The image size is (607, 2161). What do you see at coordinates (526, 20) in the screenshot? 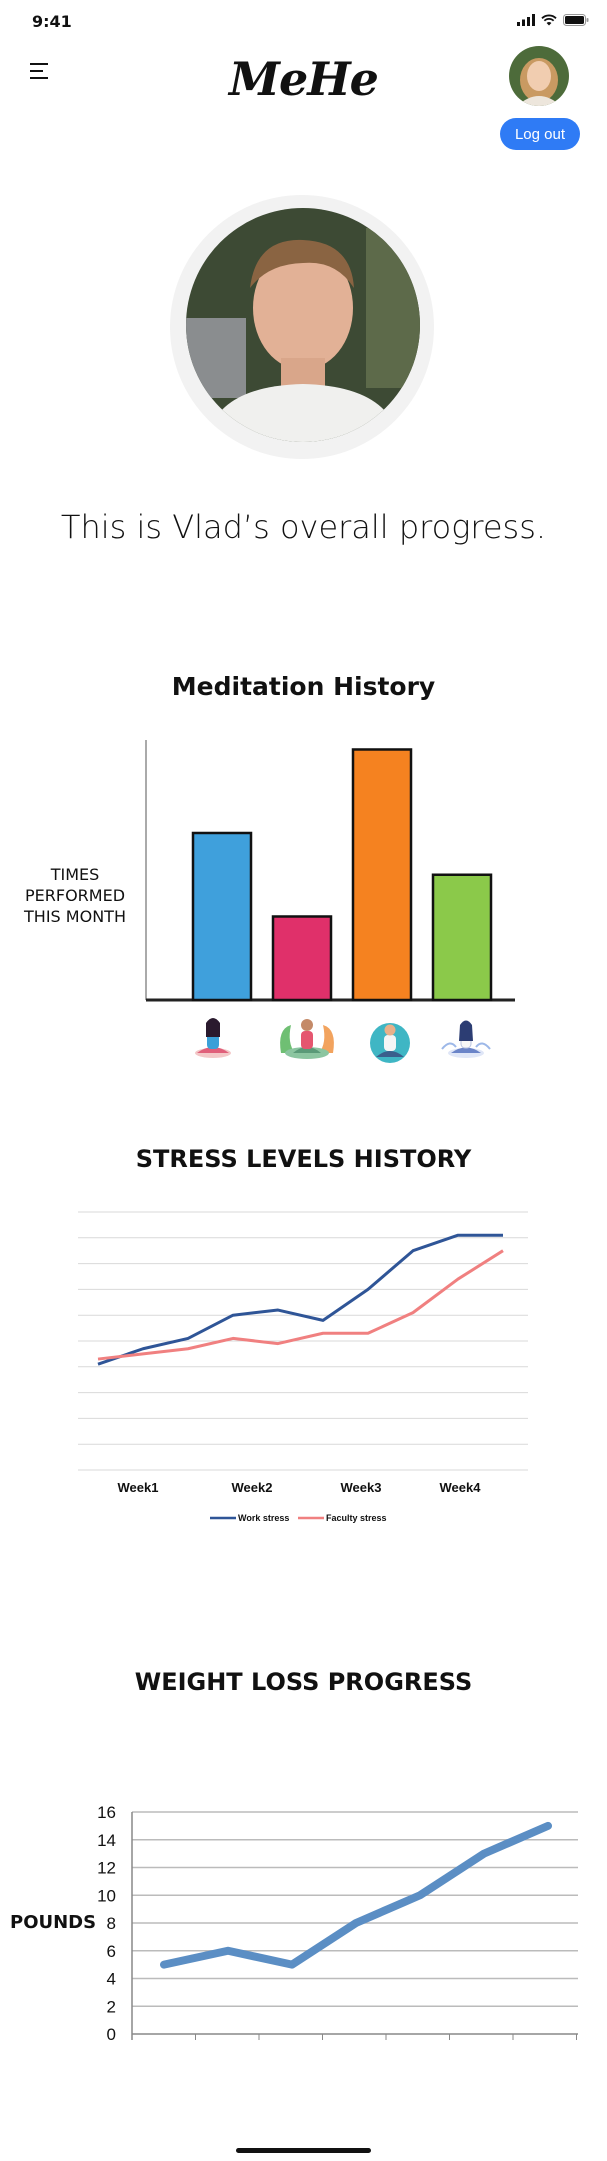
I see `signal-icon` at bounding box center [526, 20].